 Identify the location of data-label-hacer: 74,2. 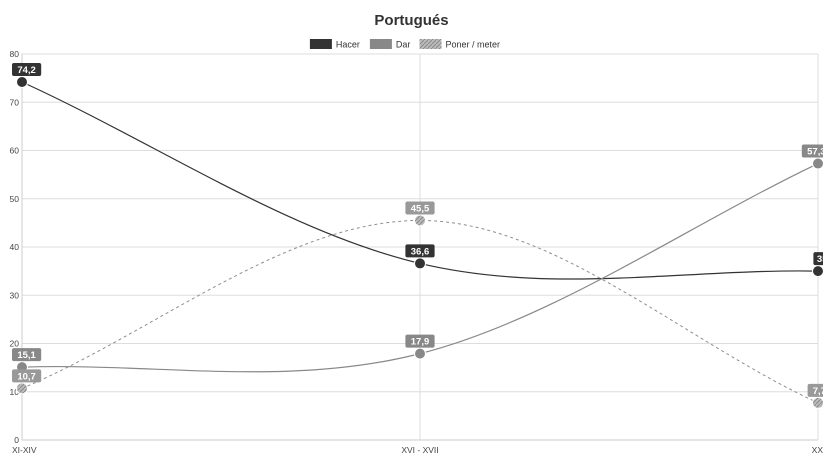
(26, 70).